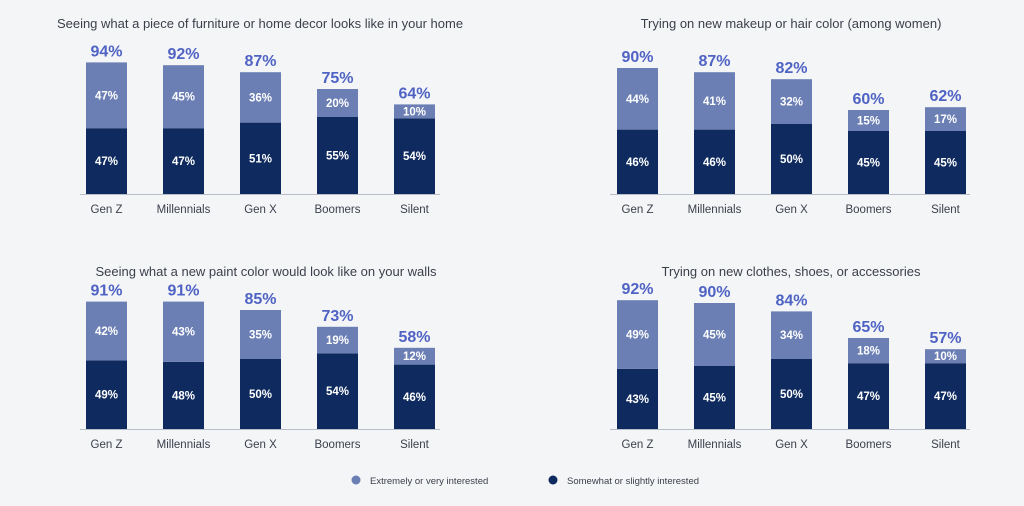  I want to click on legend-label-extremely: Extremely or very interested, so click(429, 481).